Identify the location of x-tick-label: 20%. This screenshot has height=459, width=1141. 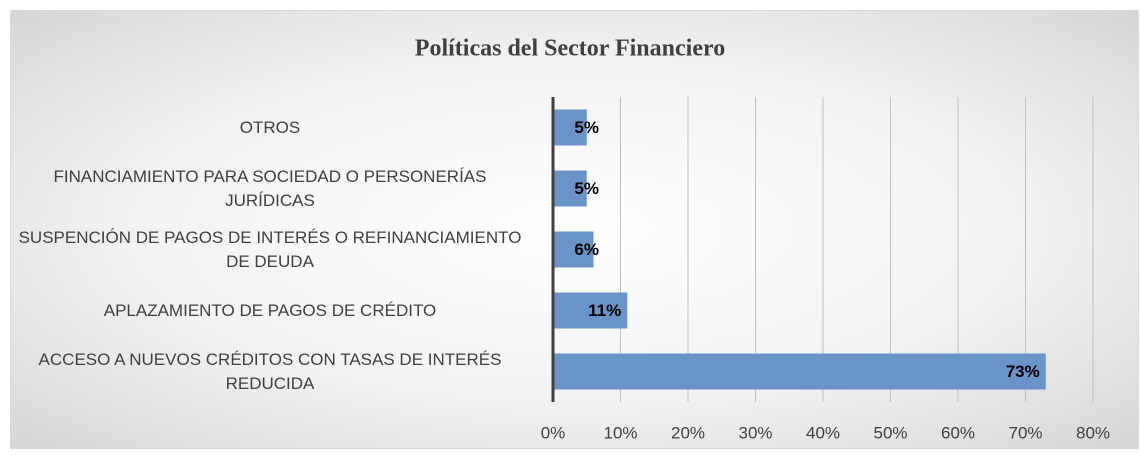
(688, 432).